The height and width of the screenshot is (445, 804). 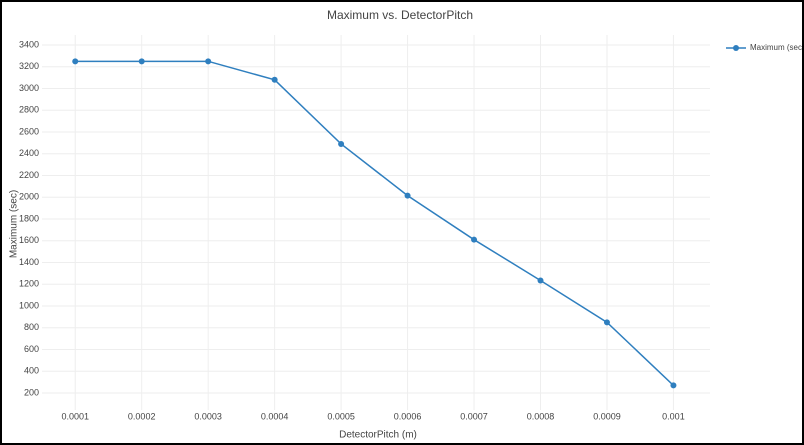 I want to click on legend-marker, so click(x=736, y=48).